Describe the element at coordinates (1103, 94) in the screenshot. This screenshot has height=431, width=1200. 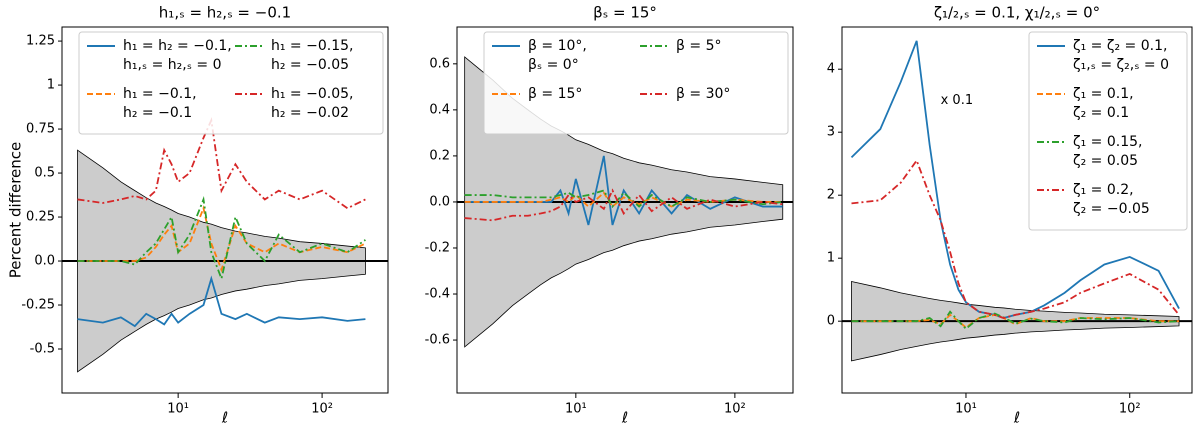
I see `legend-label: ζ₁ = 0.1,` at that location.